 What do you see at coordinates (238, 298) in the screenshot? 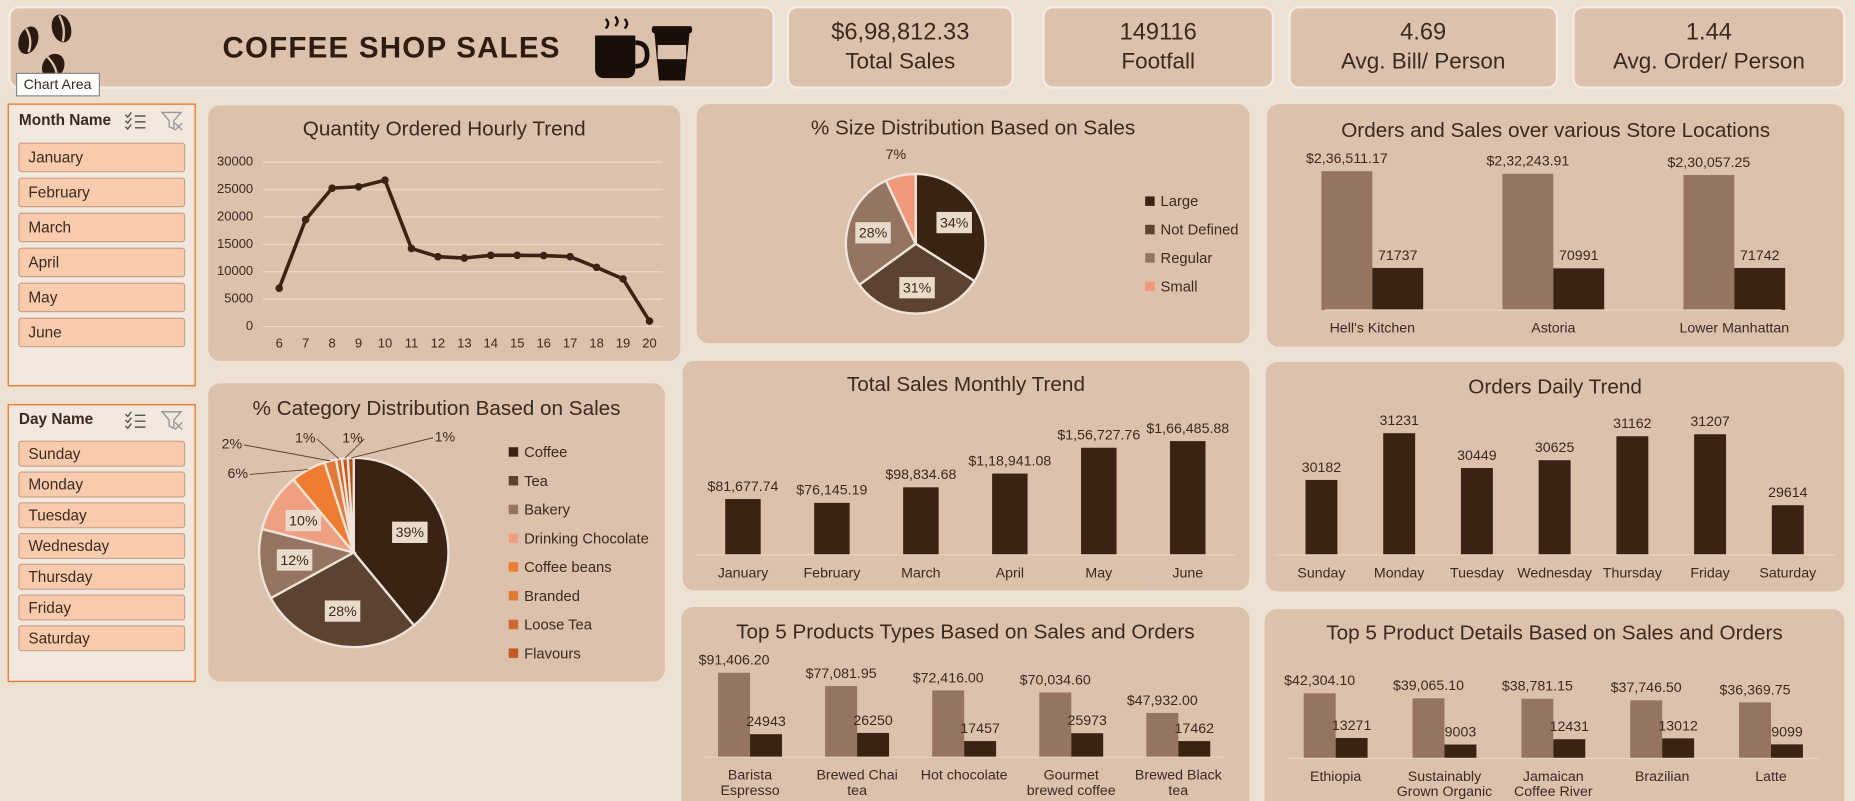
I see `y-tick-label: 5000` at bounding box center [238, 298].